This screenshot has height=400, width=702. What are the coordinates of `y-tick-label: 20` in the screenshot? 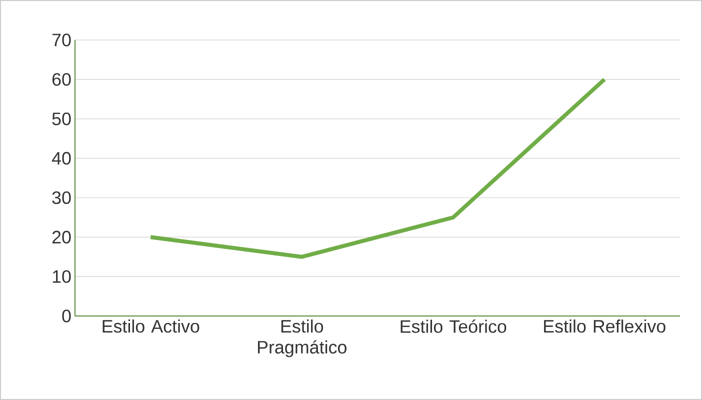 It's located at (61, 237).